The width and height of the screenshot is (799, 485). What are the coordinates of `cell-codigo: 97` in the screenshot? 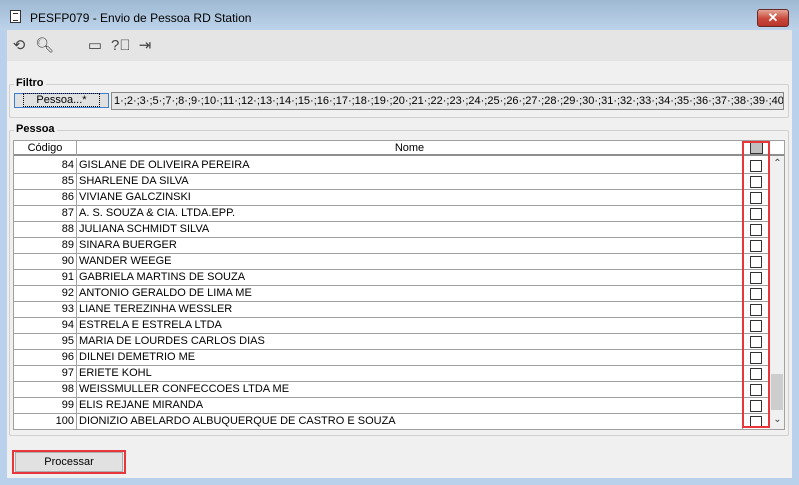 It's located at (45, 374).